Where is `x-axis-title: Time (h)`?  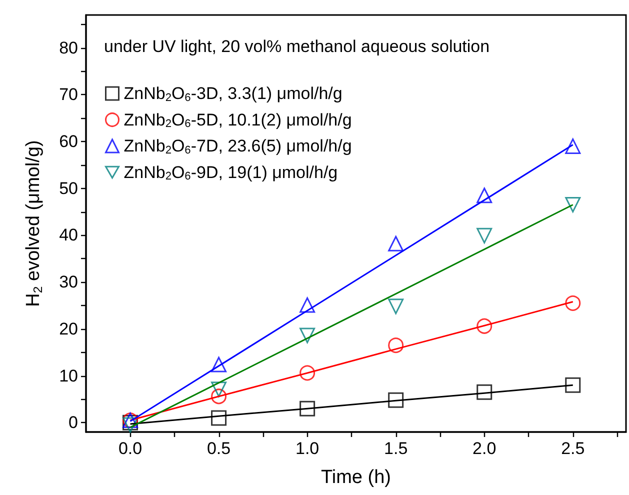
x-axis-title: Time (h) is located at coordinates (356, 477).